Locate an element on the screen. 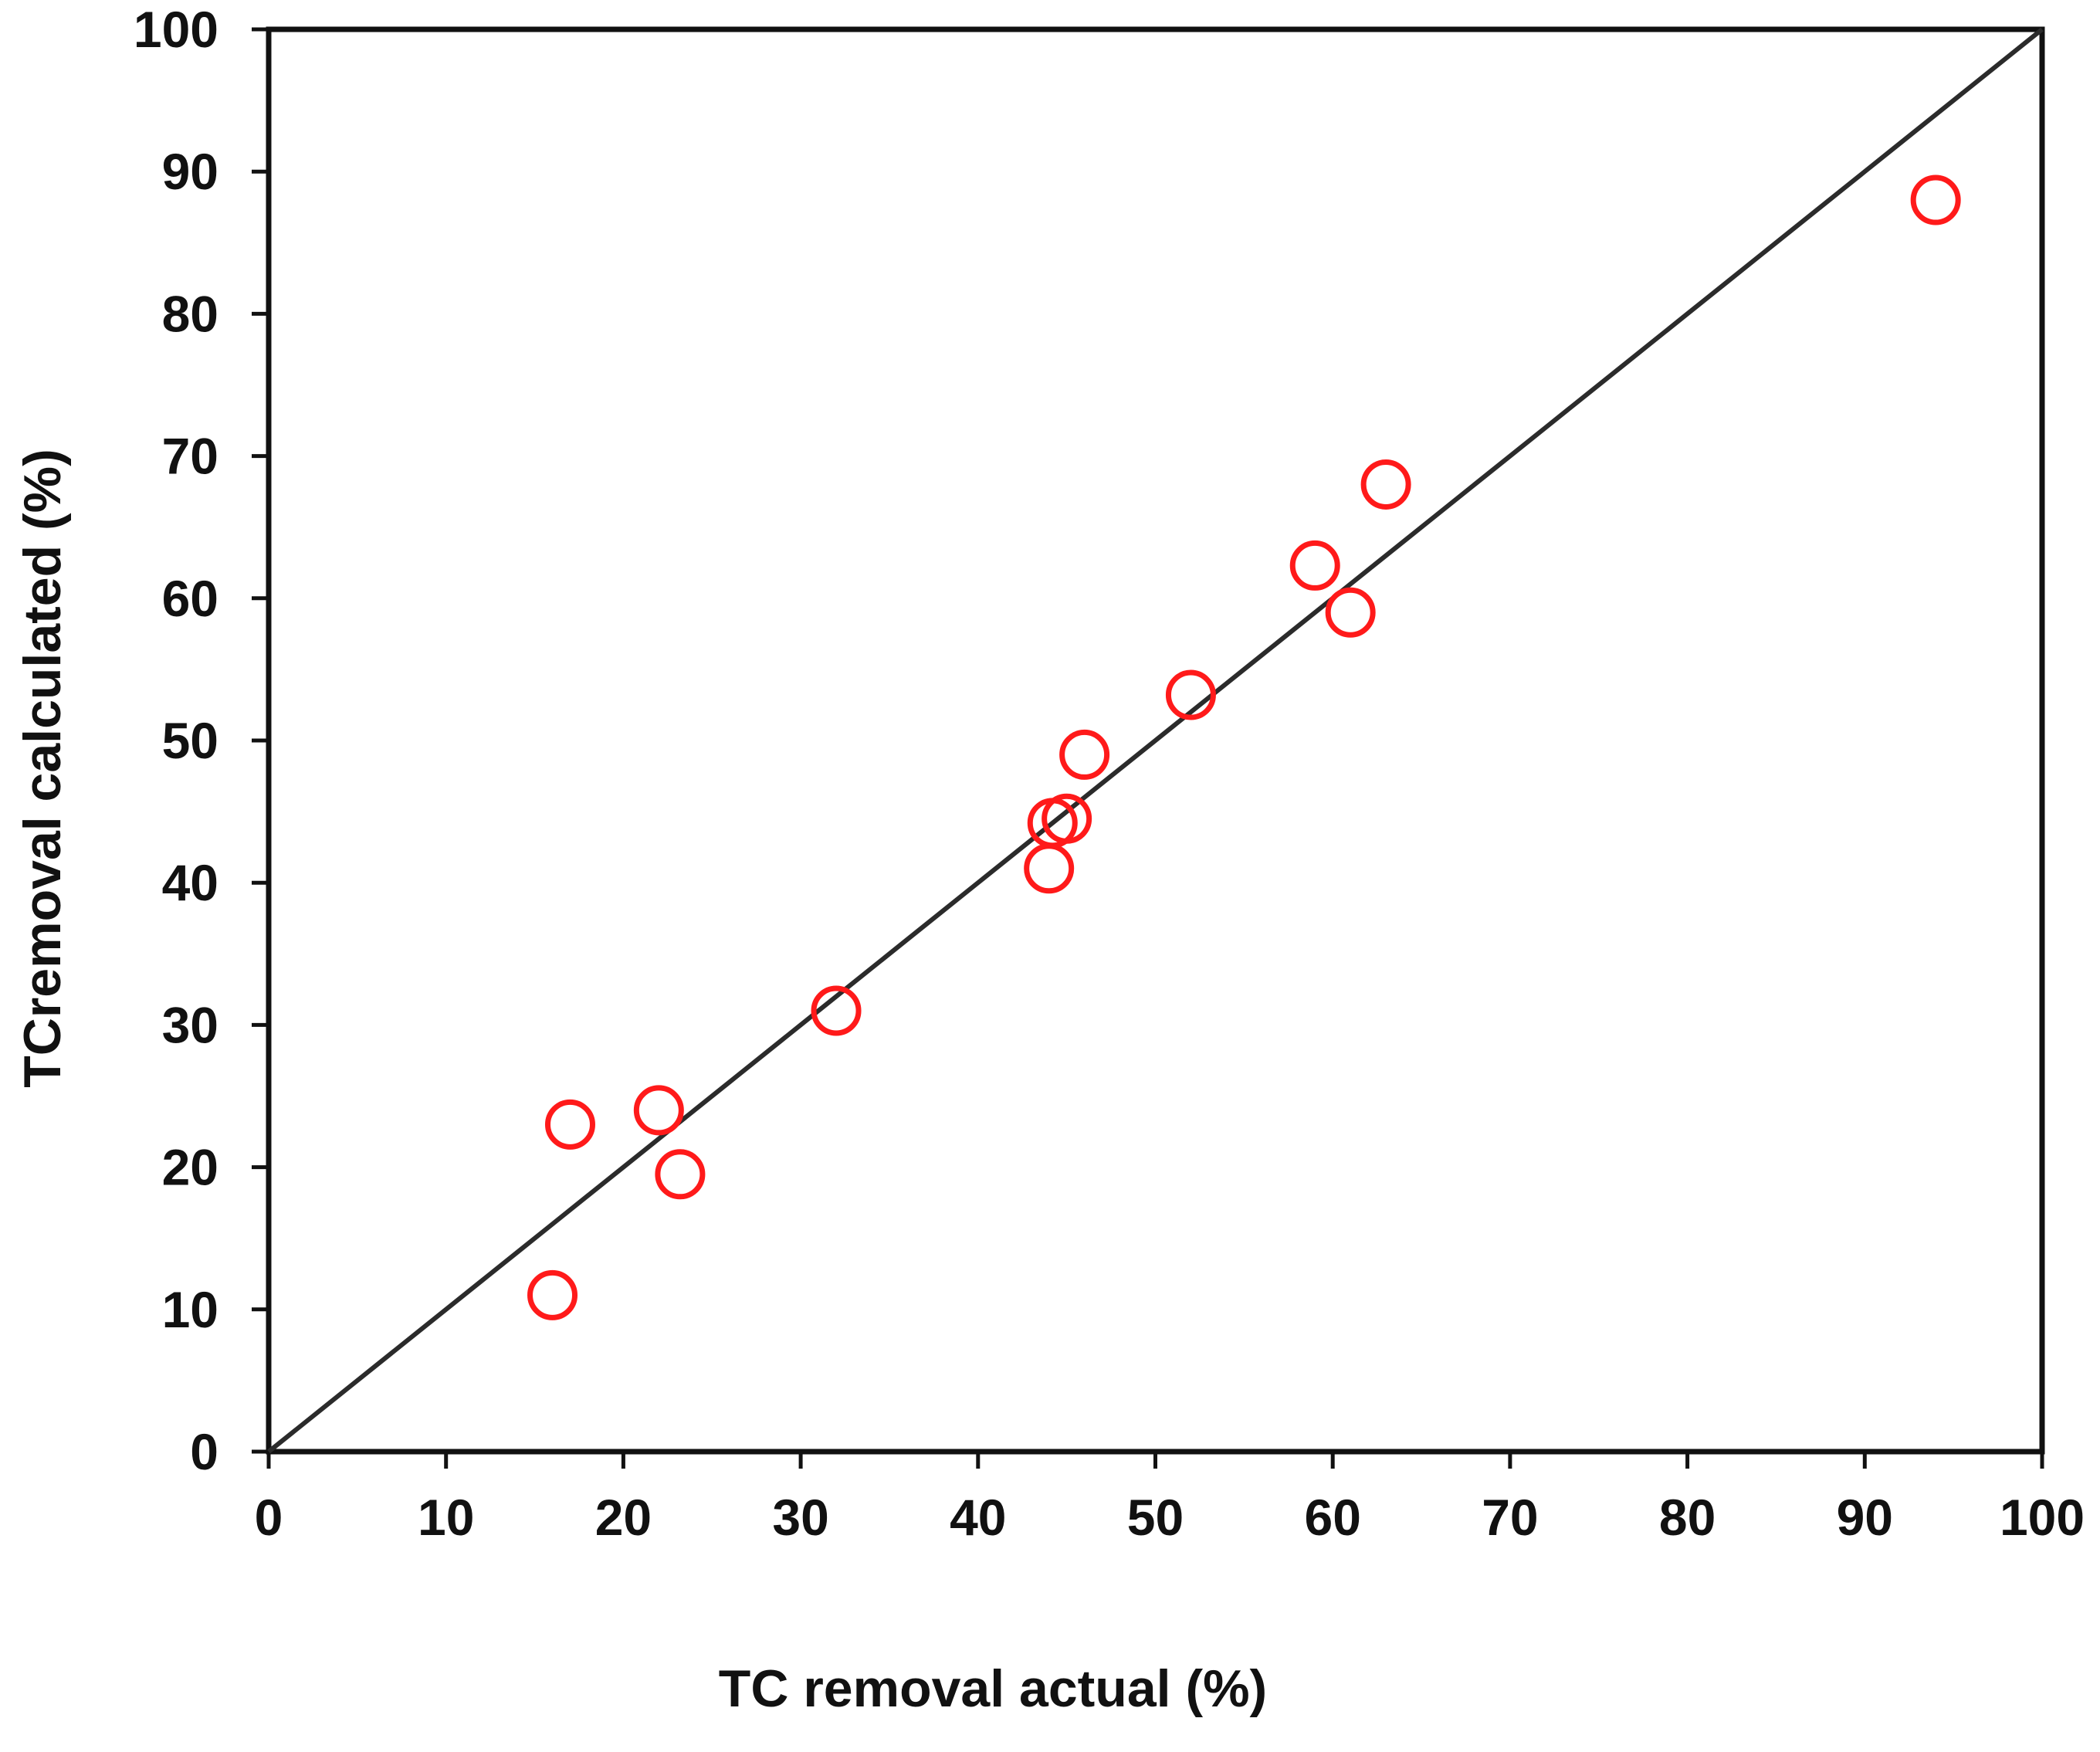 The width and height of the screenshot is (2100, 1752). x-tick-label: 20 is located at coordinates (624, 1517).